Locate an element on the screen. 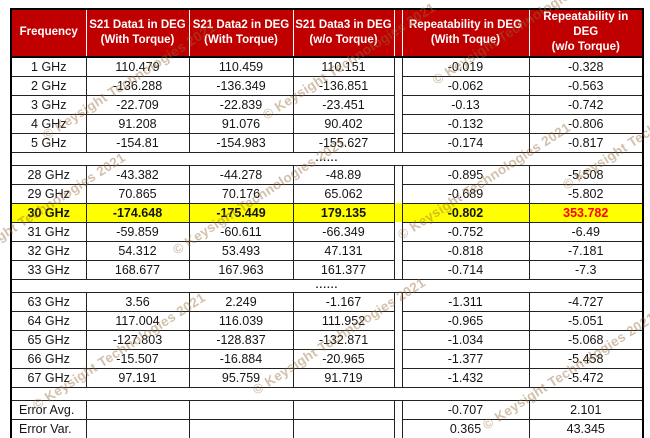 This screenshot has width=650, height=438. value-cell: -5.508 is located at coordinates (586, 174).